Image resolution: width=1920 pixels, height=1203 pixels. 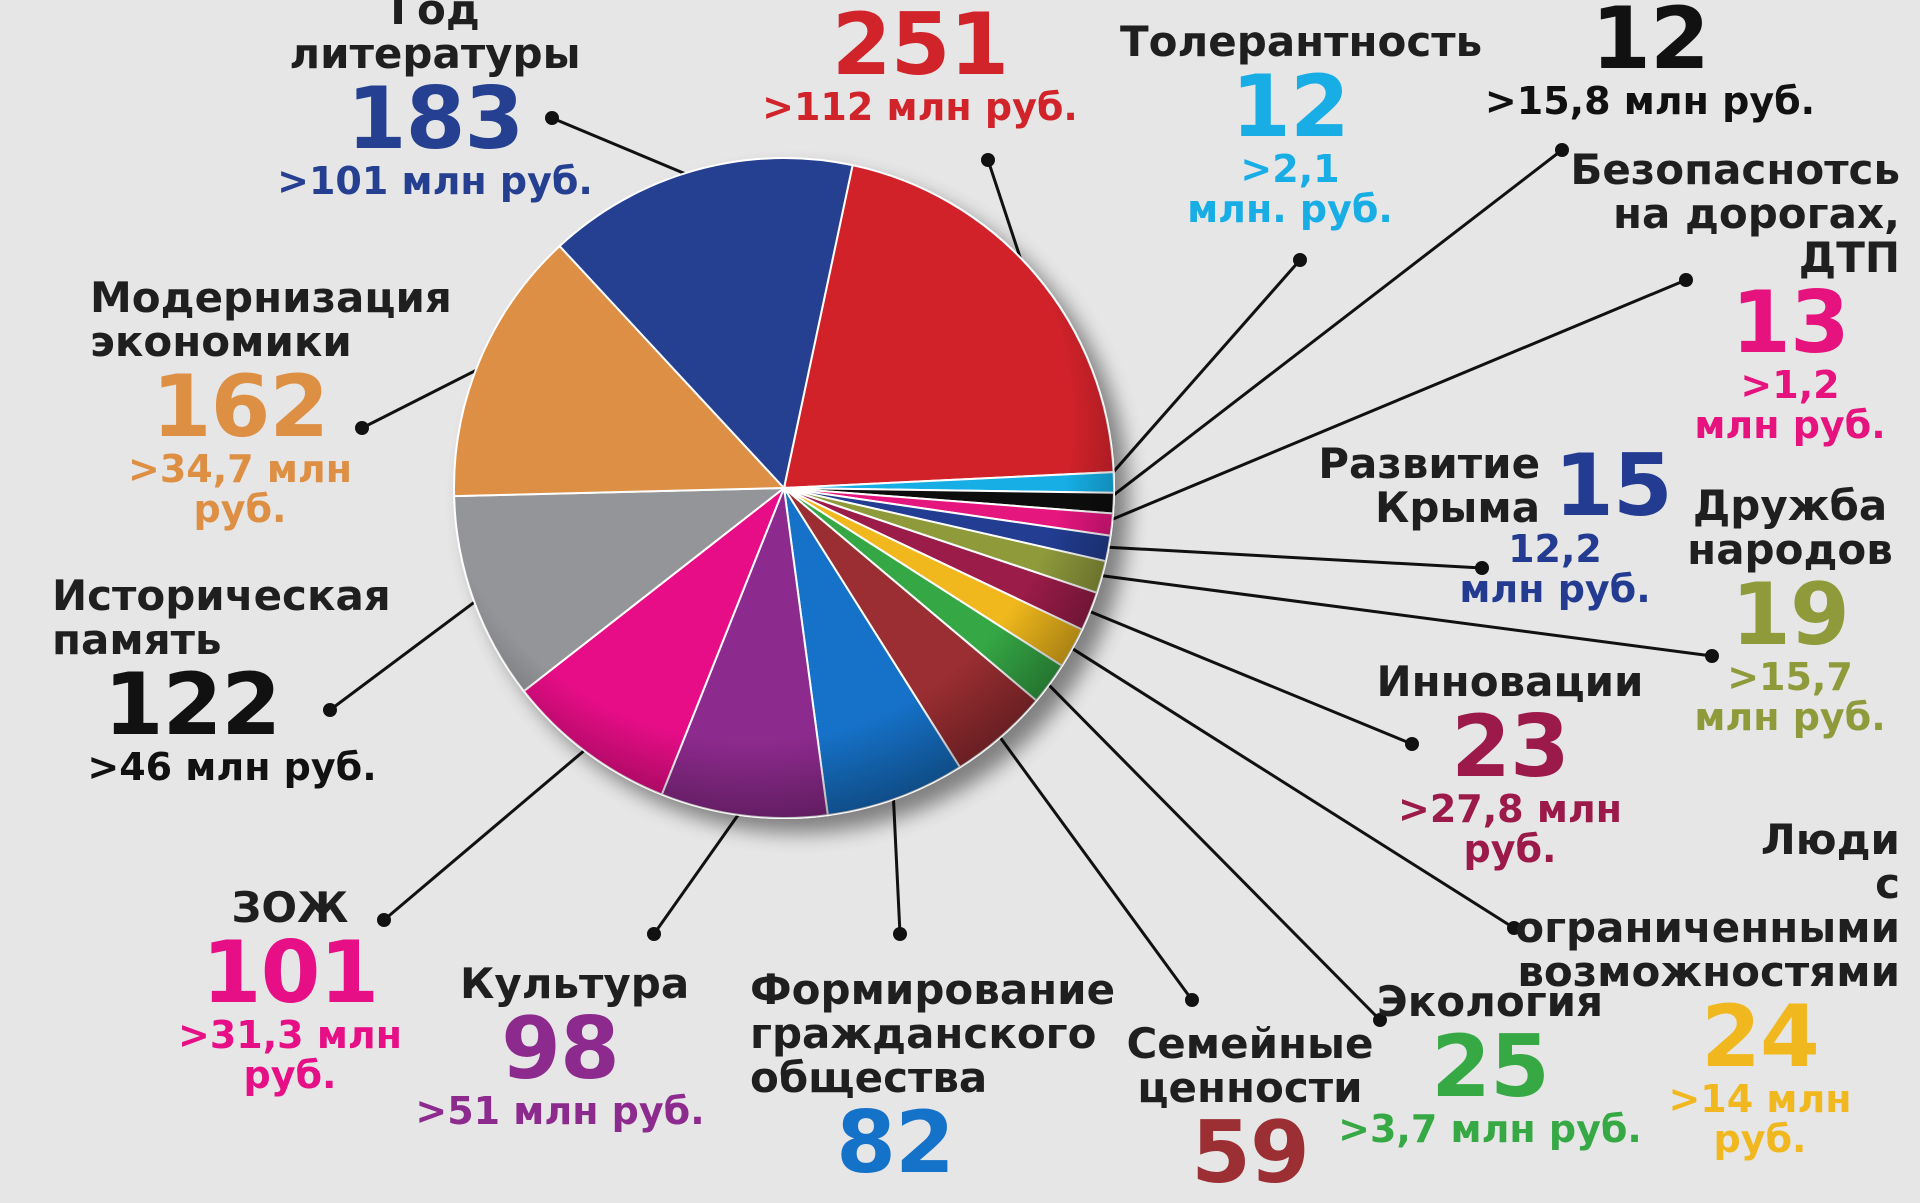 What do you see at coordinates (221, 595) in the screenshot?
I see `label-name: Историческая` at bounding box center [221, 595].